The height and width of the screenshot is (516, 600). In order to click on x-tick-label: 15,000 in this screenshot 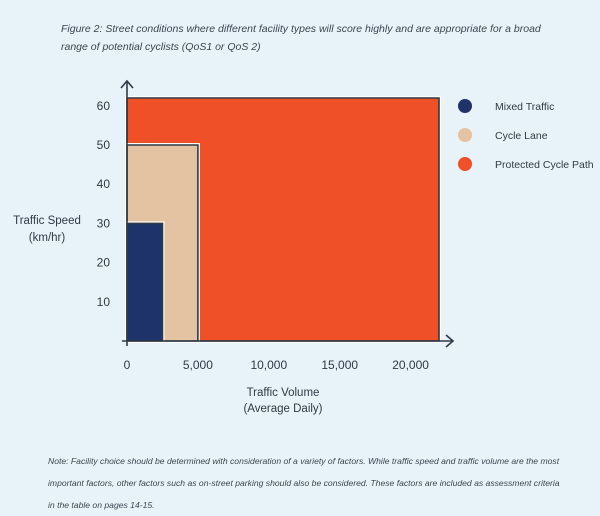, I will do `click(339, 365)`.